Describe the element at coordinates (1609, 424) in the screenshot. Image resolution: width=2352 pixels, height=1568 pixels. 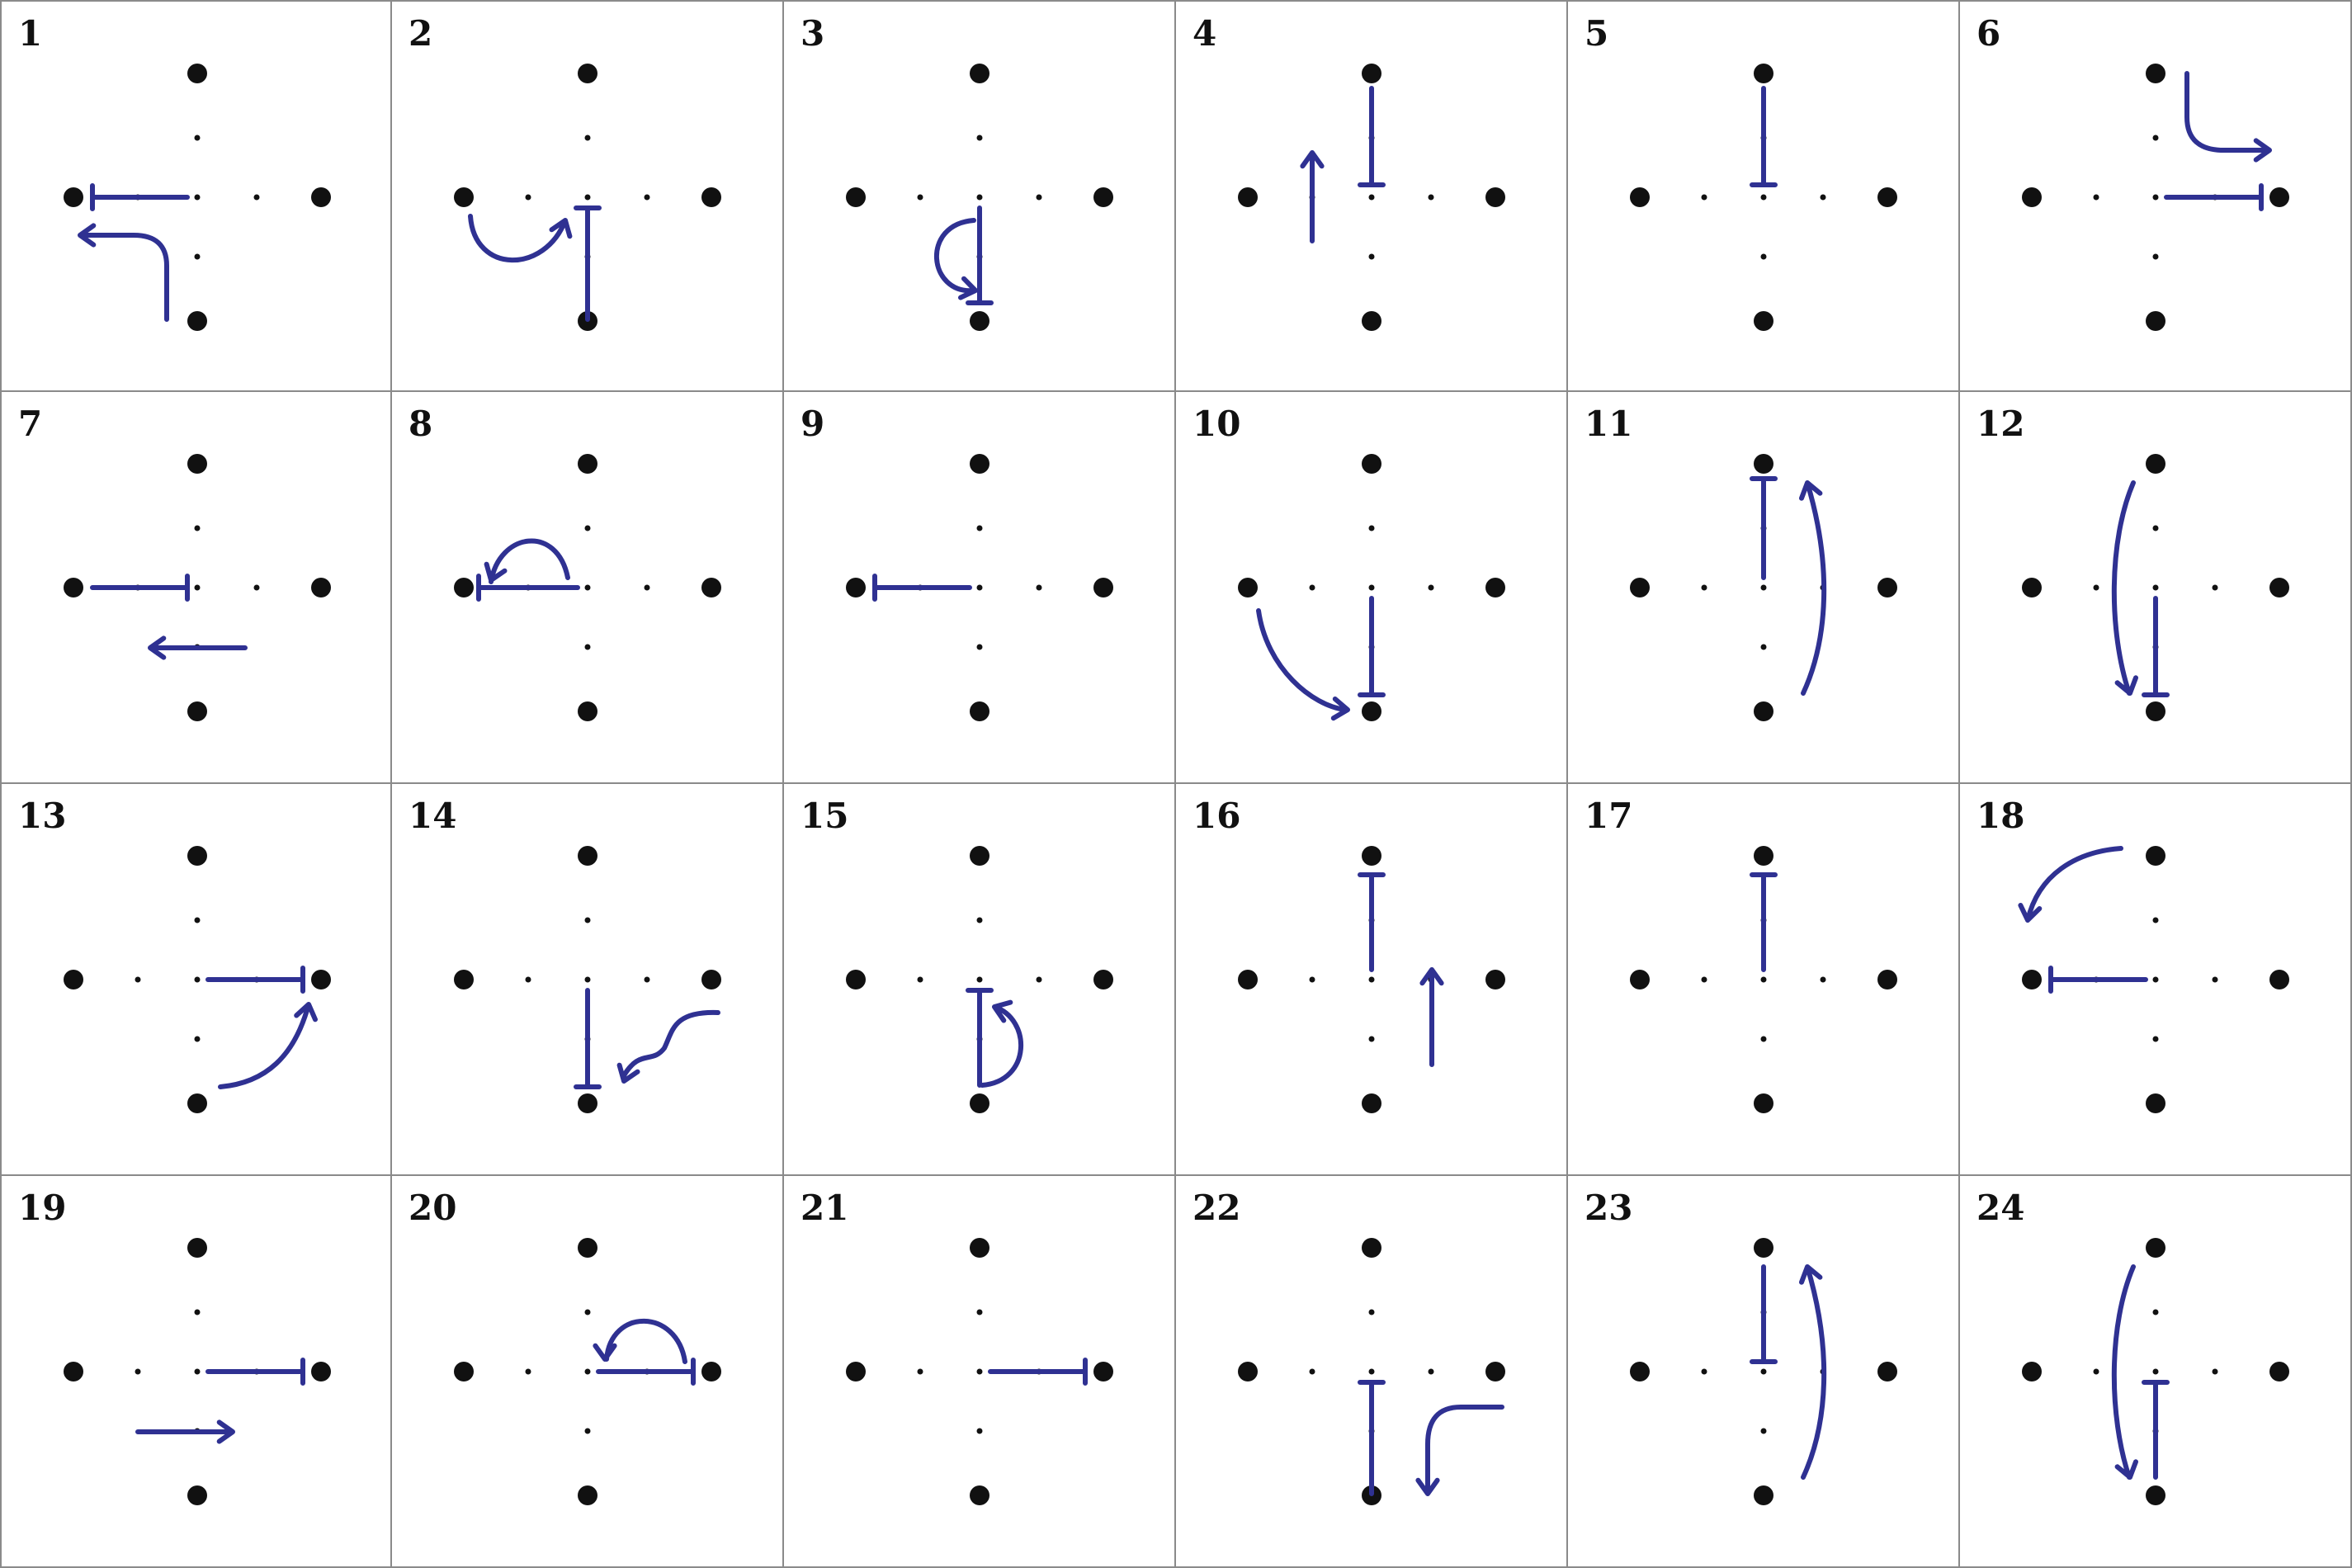
I see `panel-number: 11` at that location.